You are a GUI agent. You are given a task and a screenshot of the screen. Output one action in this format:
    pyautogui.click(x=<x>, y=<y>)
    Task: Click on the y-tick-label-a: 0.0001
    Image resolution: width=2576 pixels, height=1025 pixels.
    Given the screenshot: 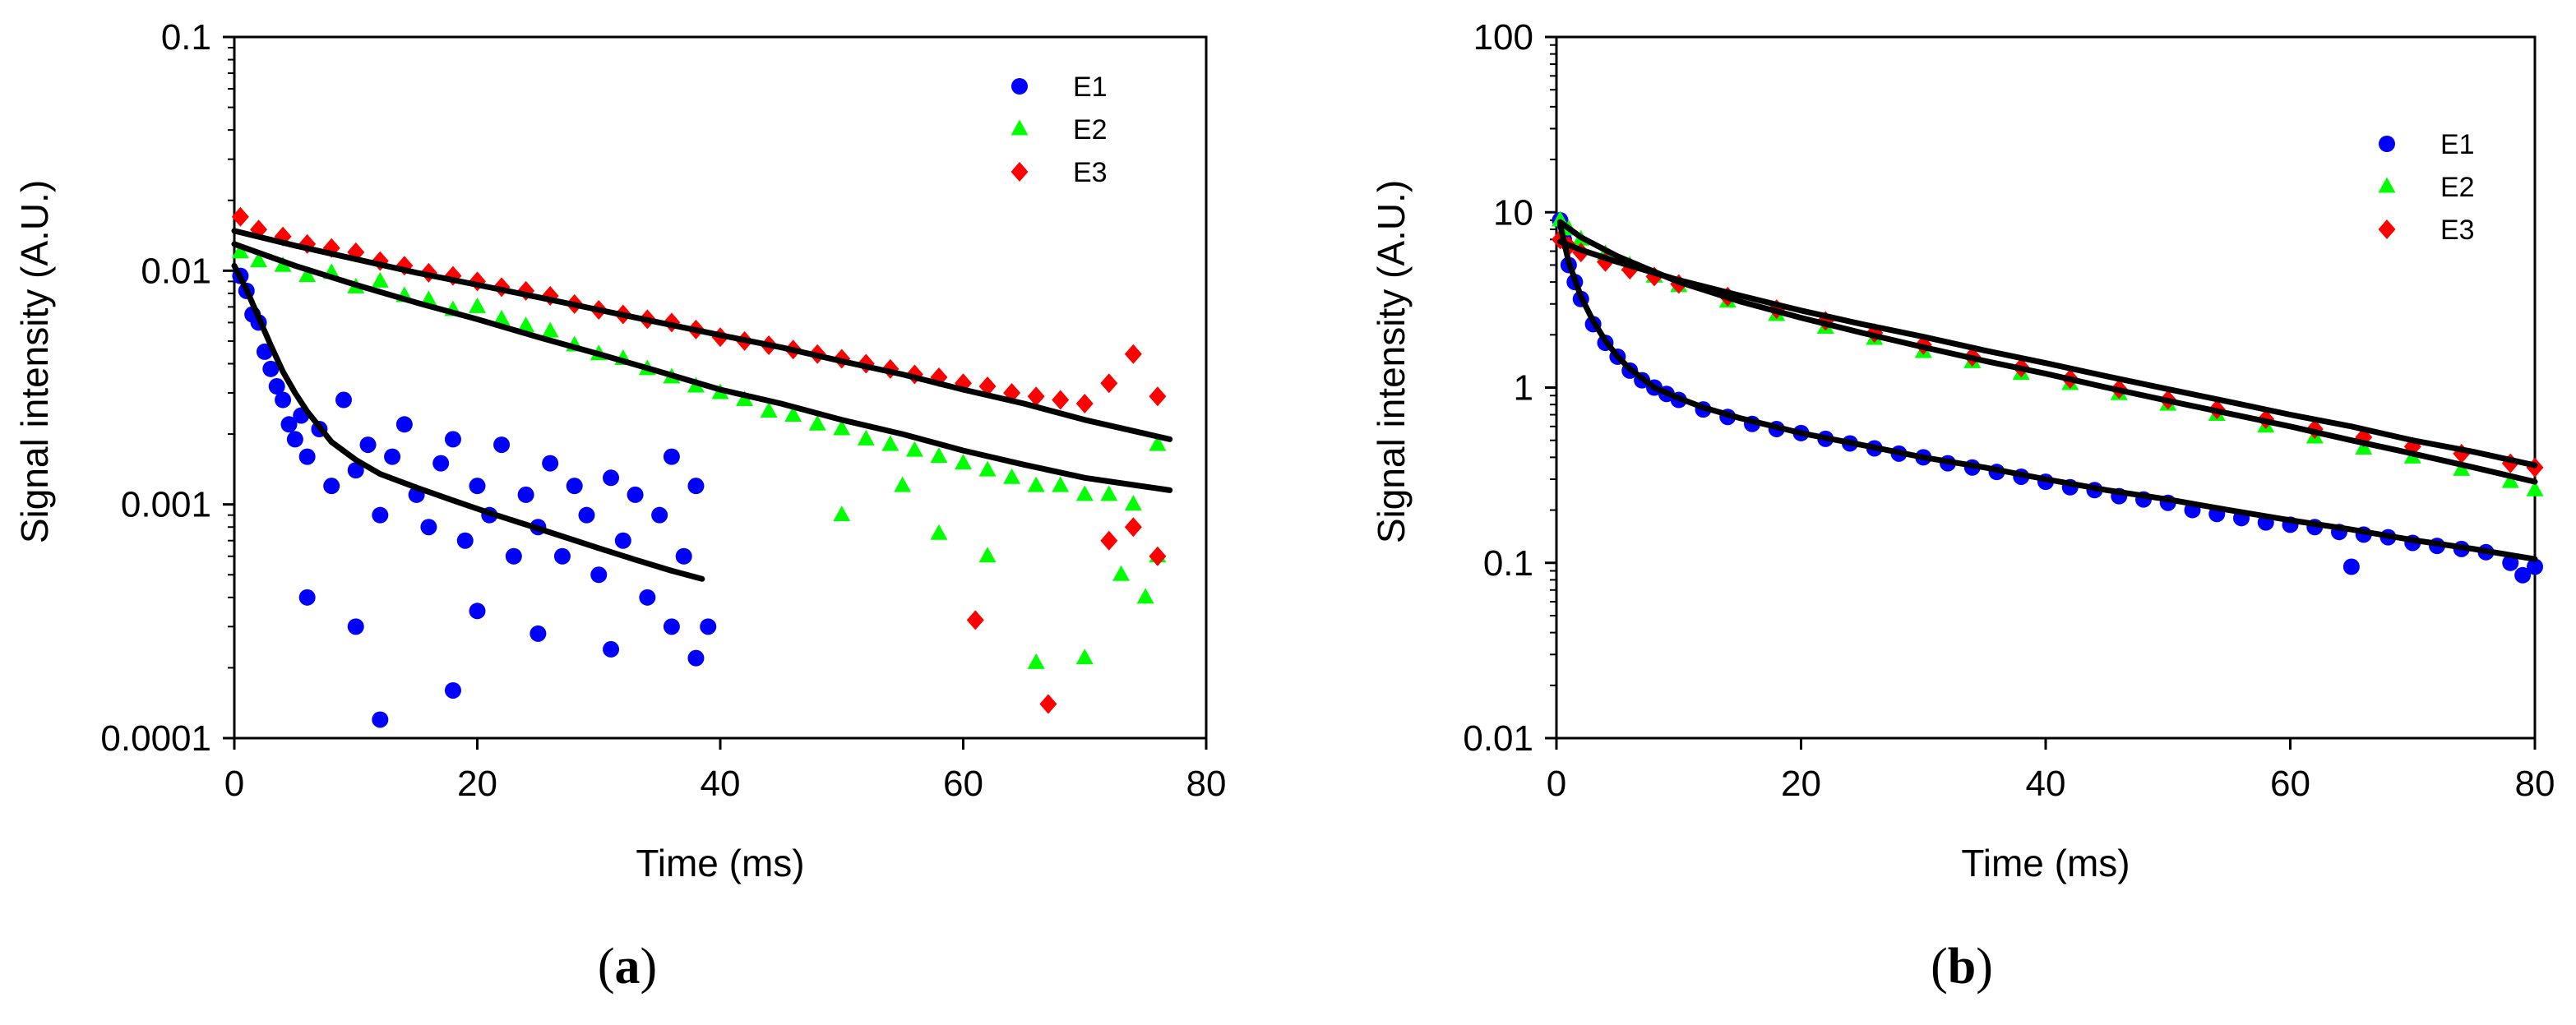 What is the action you would take?
    pyautogui.click(x=155, y=738)
    